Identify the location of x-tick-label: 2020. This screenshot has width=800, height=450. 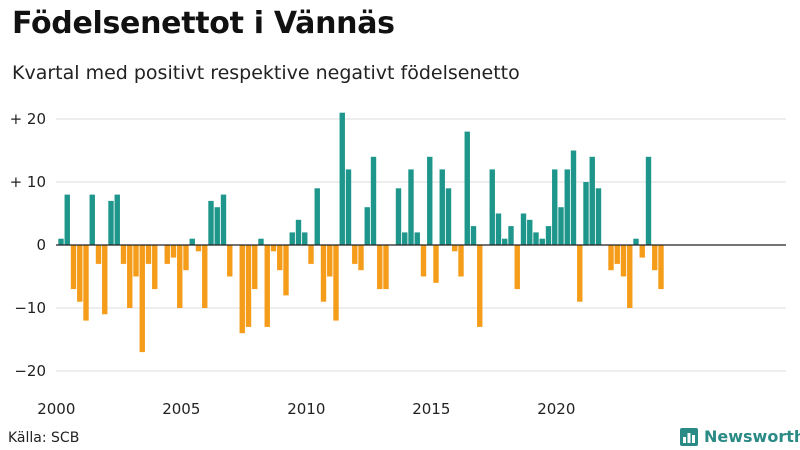
(556, 409).